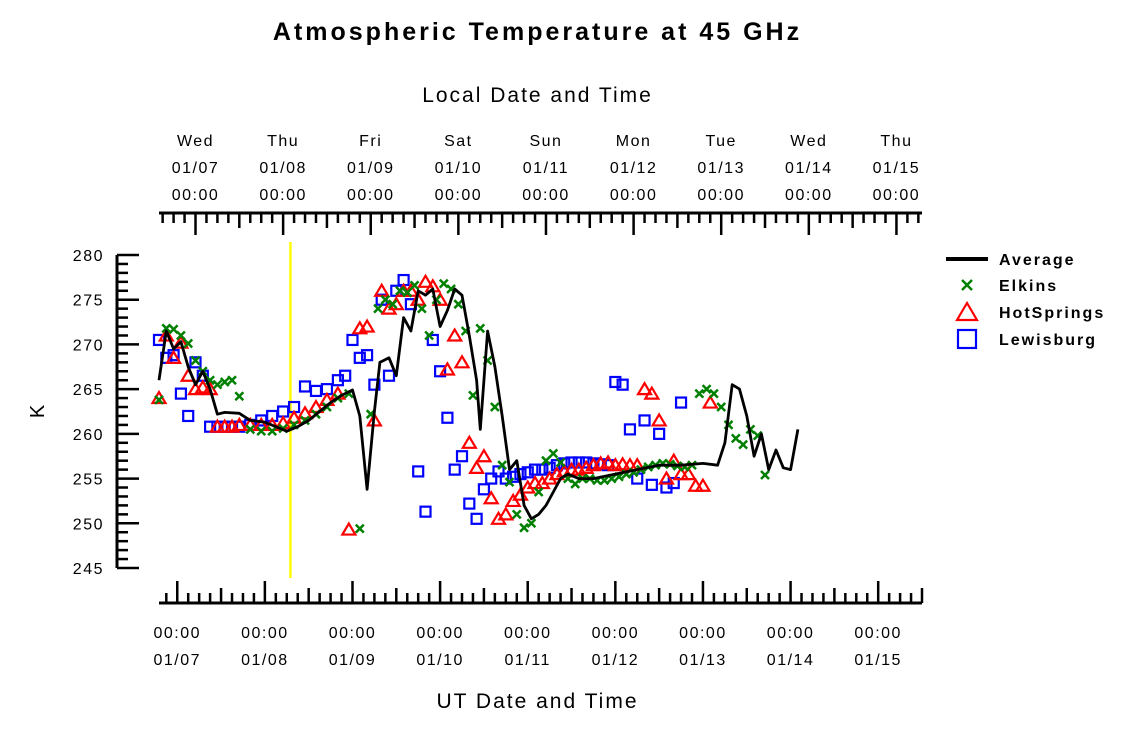 Image resolution: width=1125 pixels, height=731 pixels. What do you see at coordinates (88, 524) in the screenshot?
I see `y-tick-label: 250` at bounding box center [88, 524].